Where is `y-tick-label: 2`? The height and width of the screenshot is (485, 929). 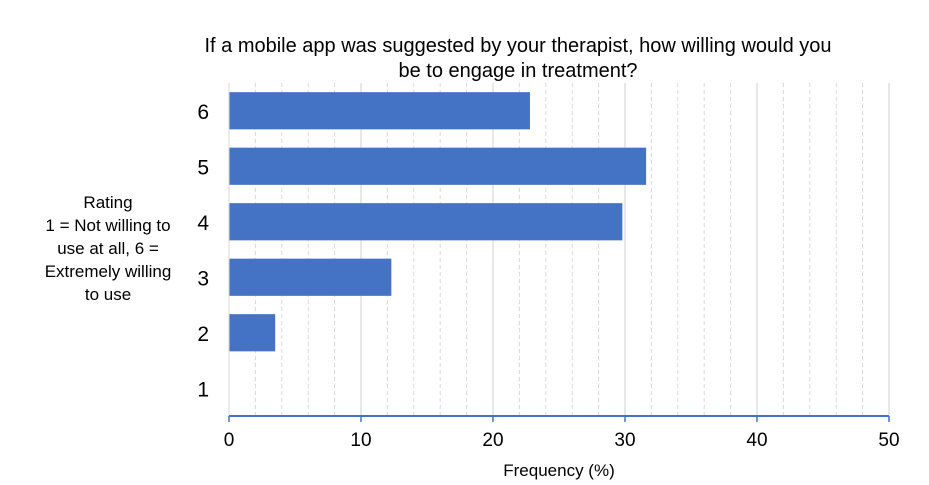 y-tick-label: 2 is located at coordinates (203, 334).